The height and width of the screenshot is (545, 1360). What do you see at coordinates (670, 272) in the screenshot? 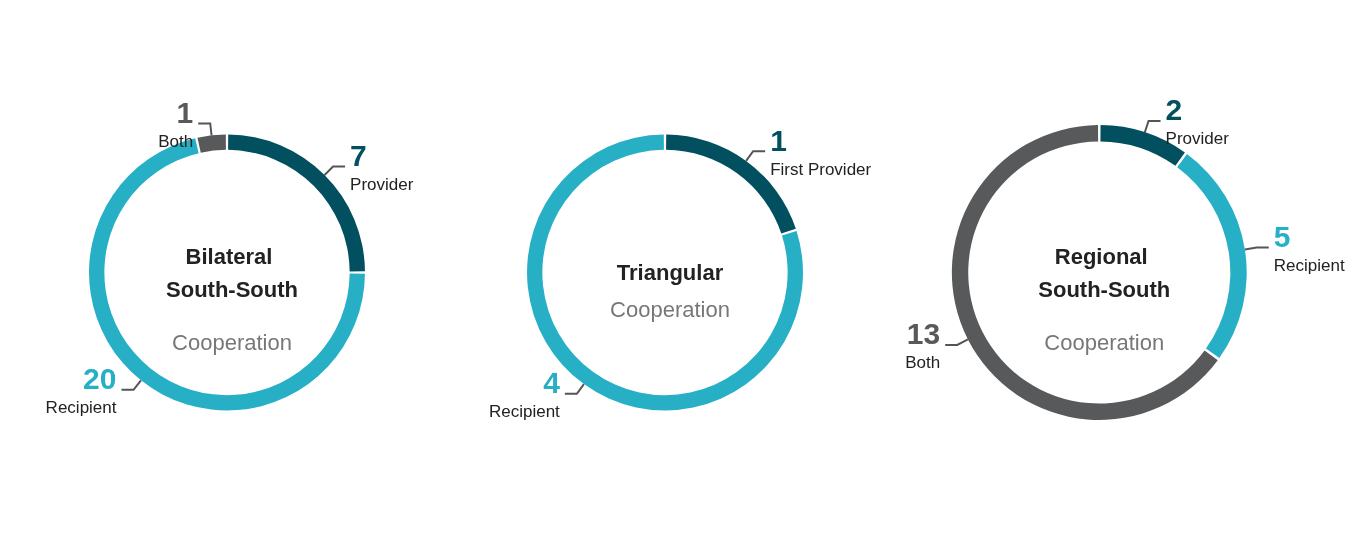
I see `text: Triangular` at bounding box center [670, 272].